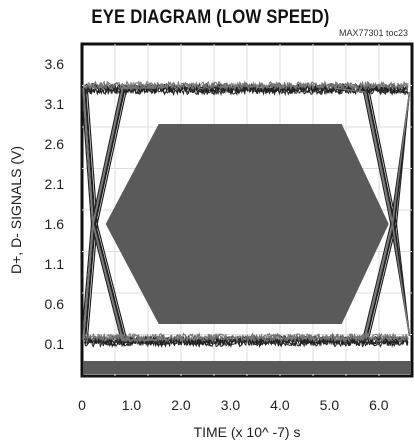 This screenshot has width=414, height=445. What do you see at coordinates (55, 344) in the screenshot?
I see `y-tick-label: 0.1` at bounding box center [55, 344].